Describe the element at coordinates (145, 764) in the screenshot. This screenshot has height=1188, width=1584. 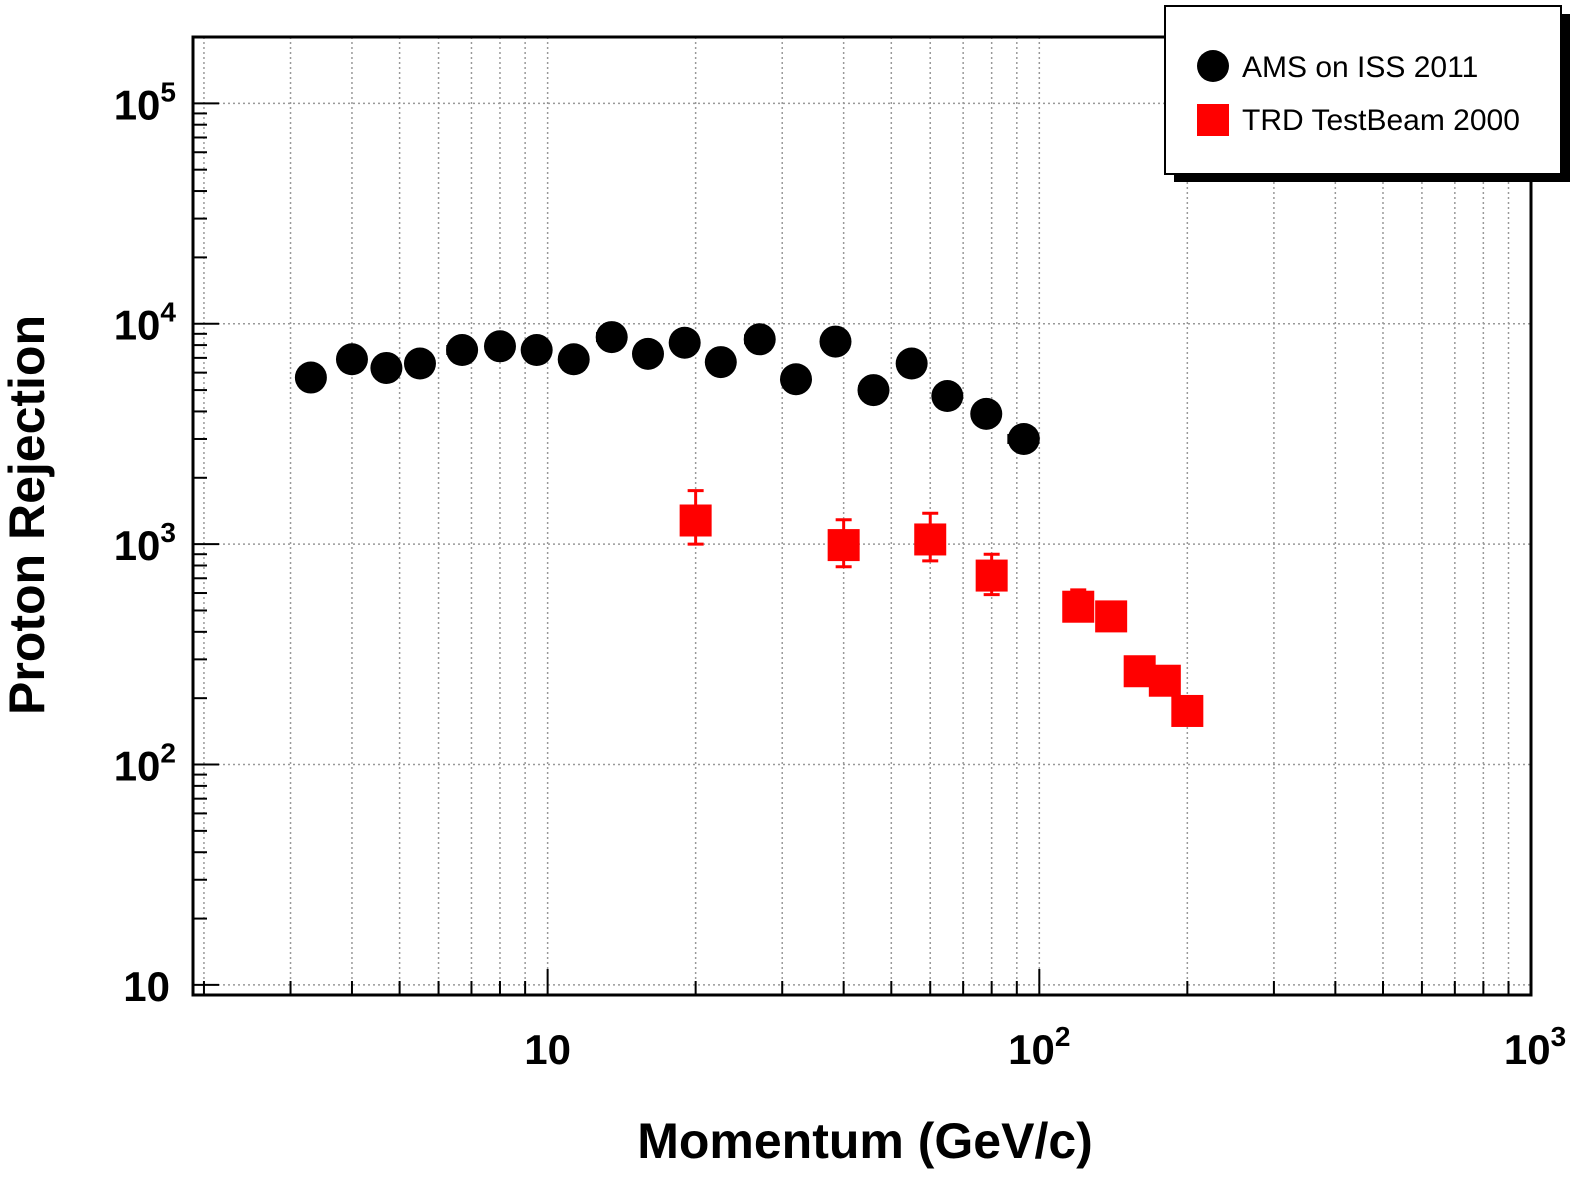
I see `y-tick-label: 10²` at that location.